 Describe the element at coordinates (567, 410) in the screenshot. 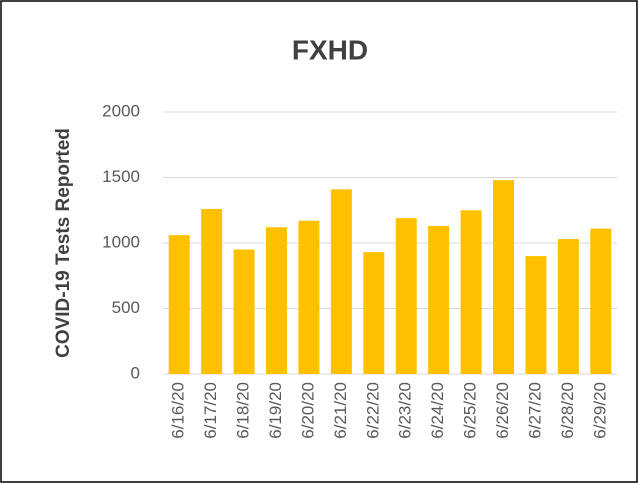

I see `x-tick-label: 6/28/20` at that location.